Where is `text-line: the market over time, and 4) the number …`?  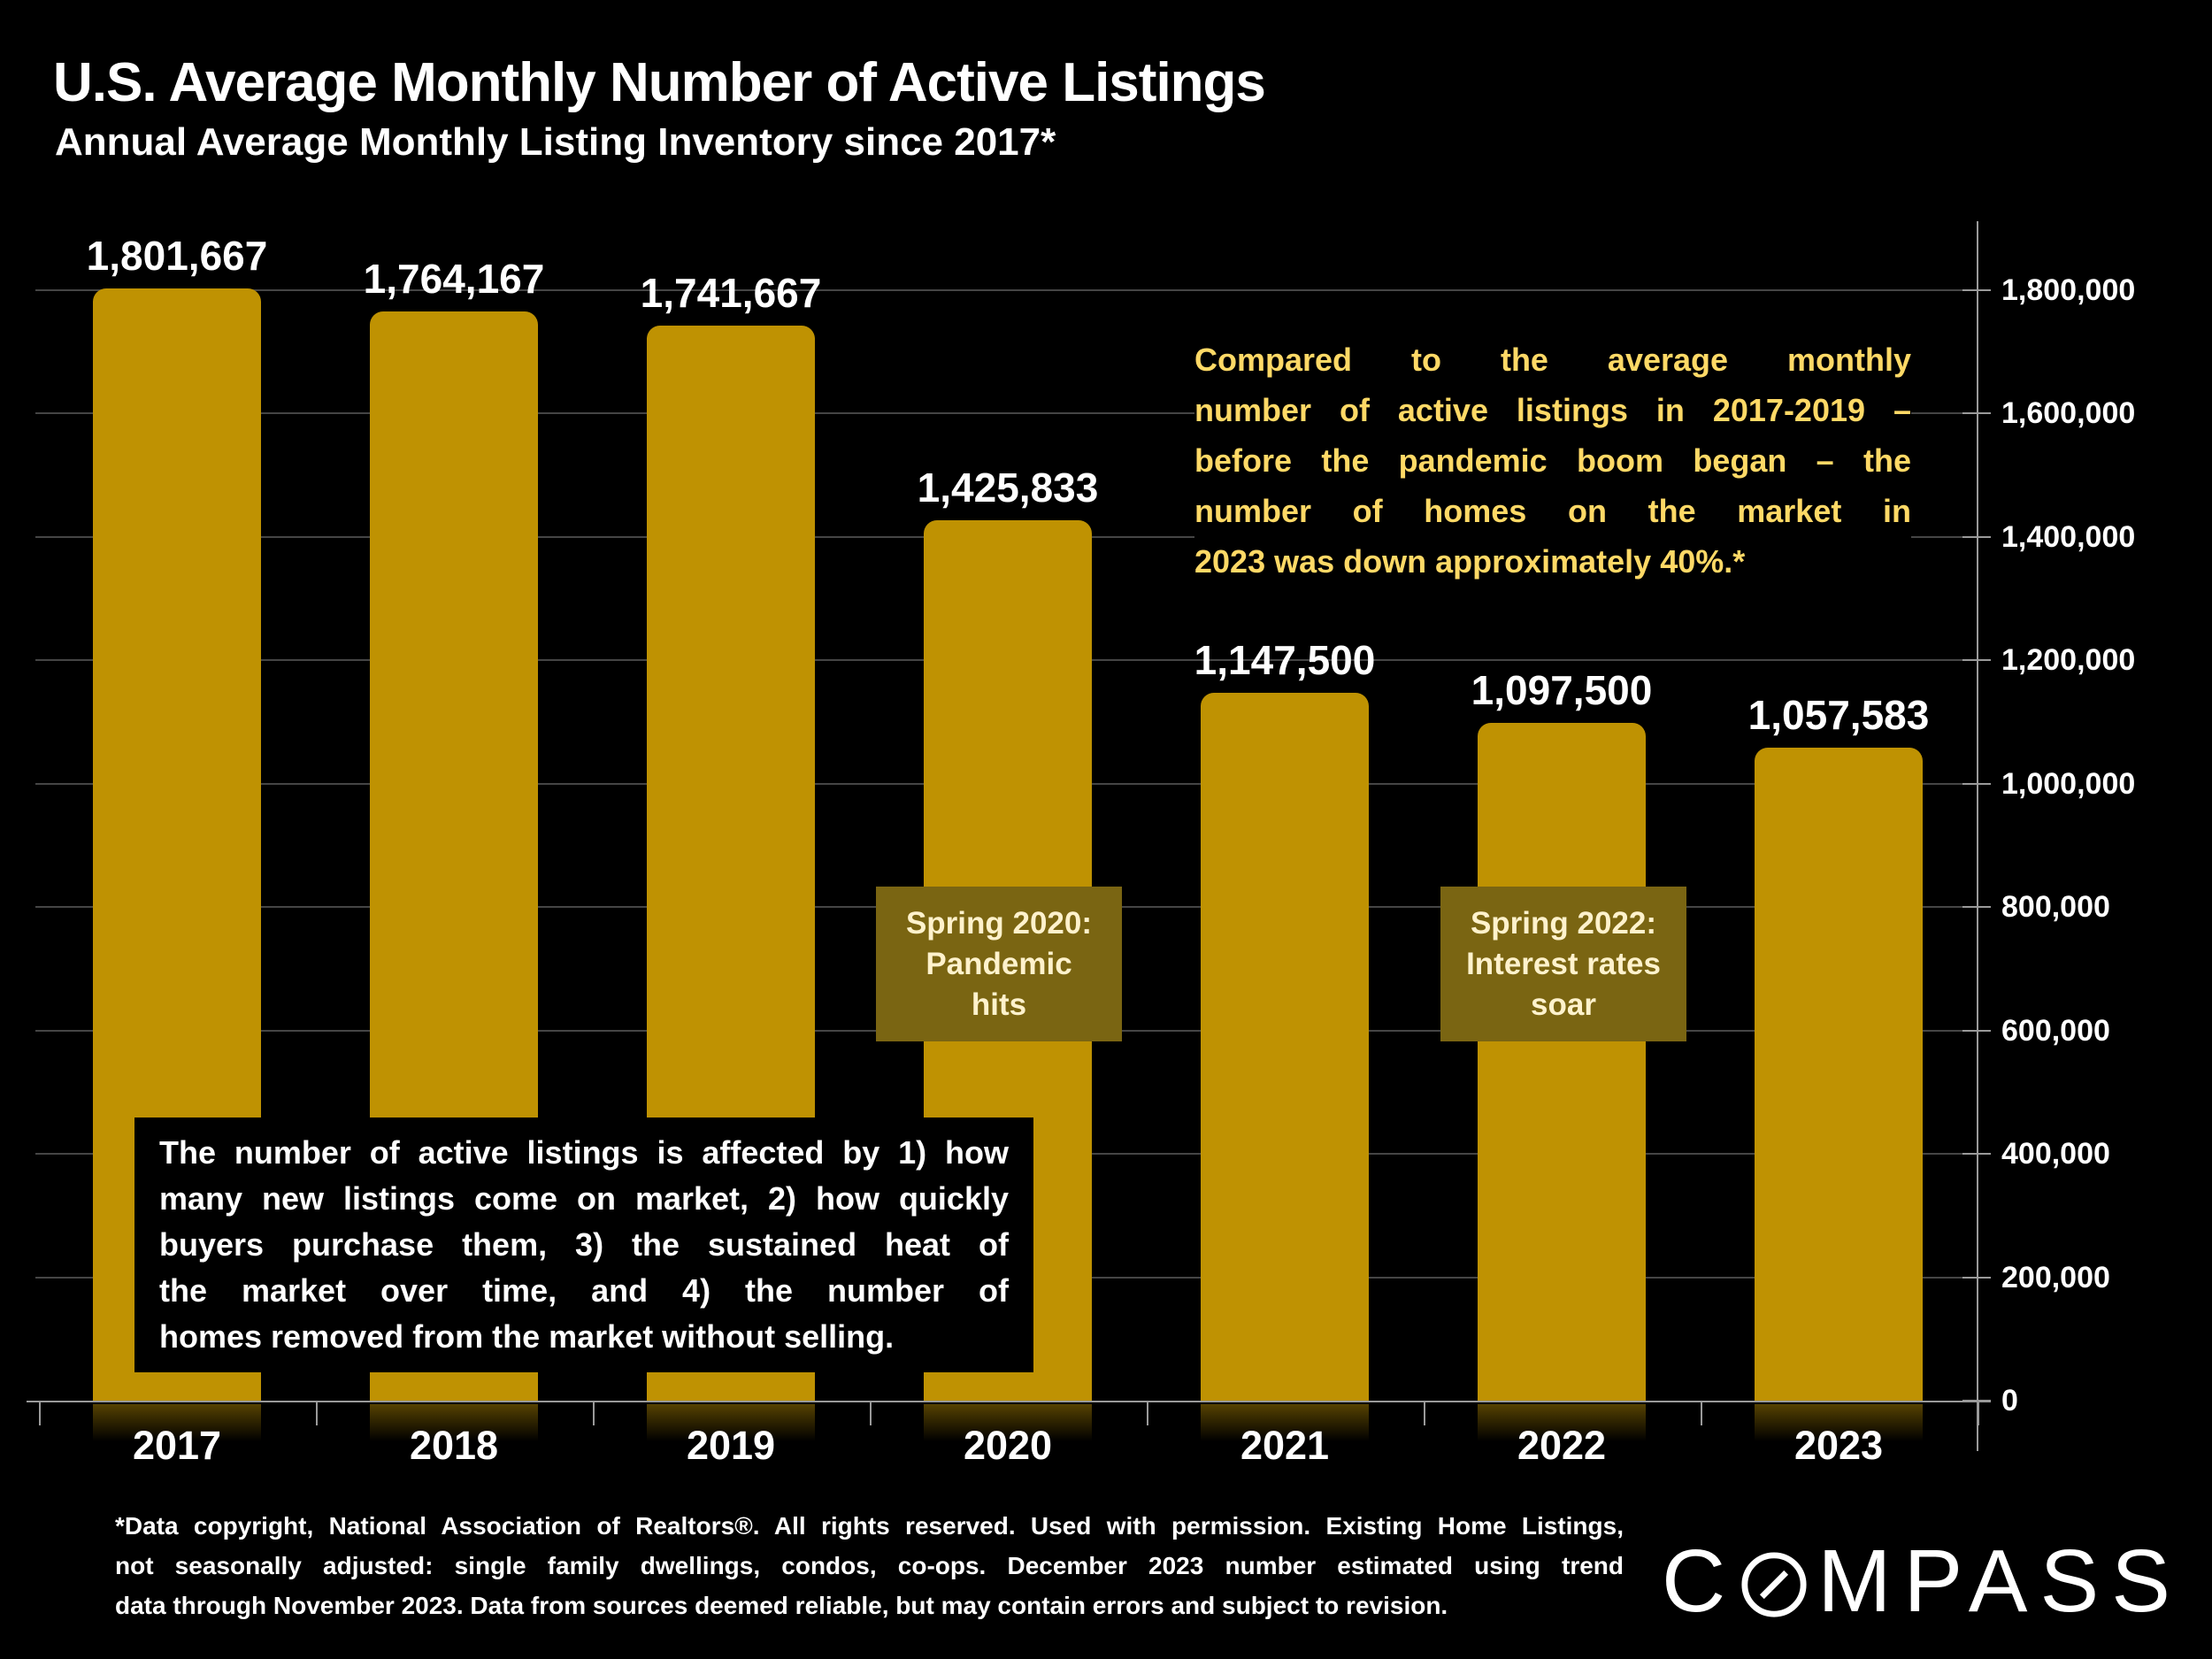
text-line: the market over time, and 4) the number … is located at coordinates (584, 1291).